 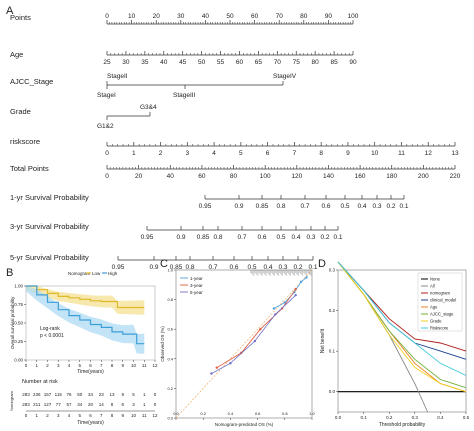 I want to click on calibration-y-tick-label: 0.2, so click(x=170, y=388).